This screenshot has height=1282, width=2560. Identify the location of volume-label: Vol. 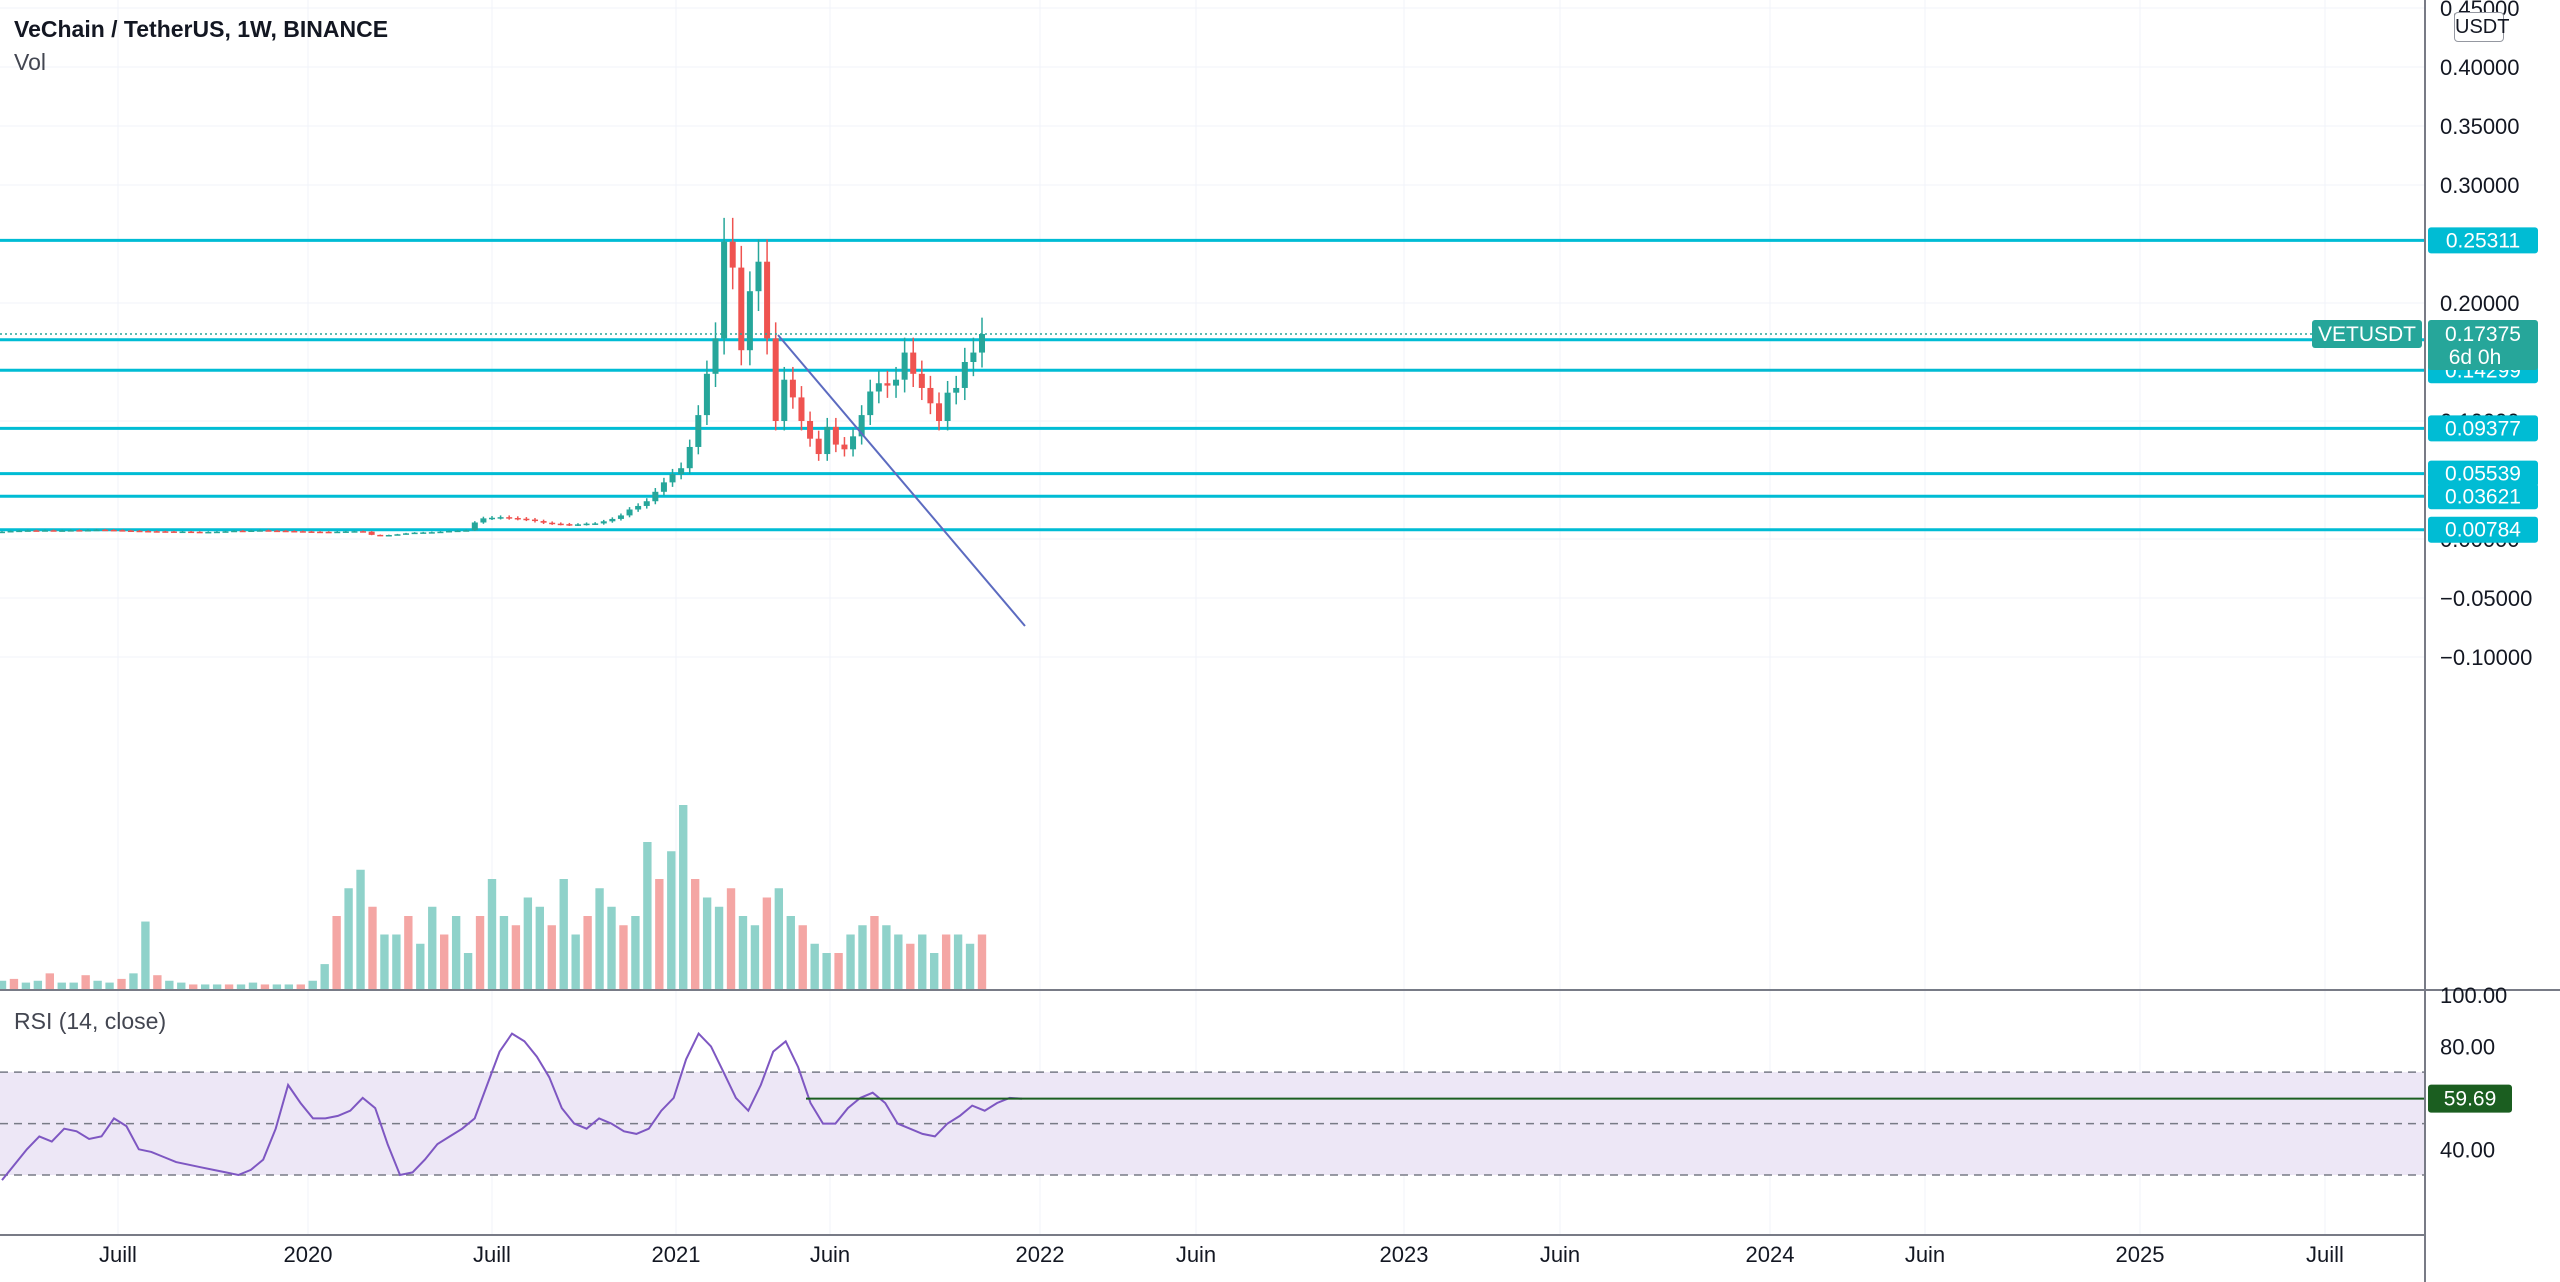
(30, 62).